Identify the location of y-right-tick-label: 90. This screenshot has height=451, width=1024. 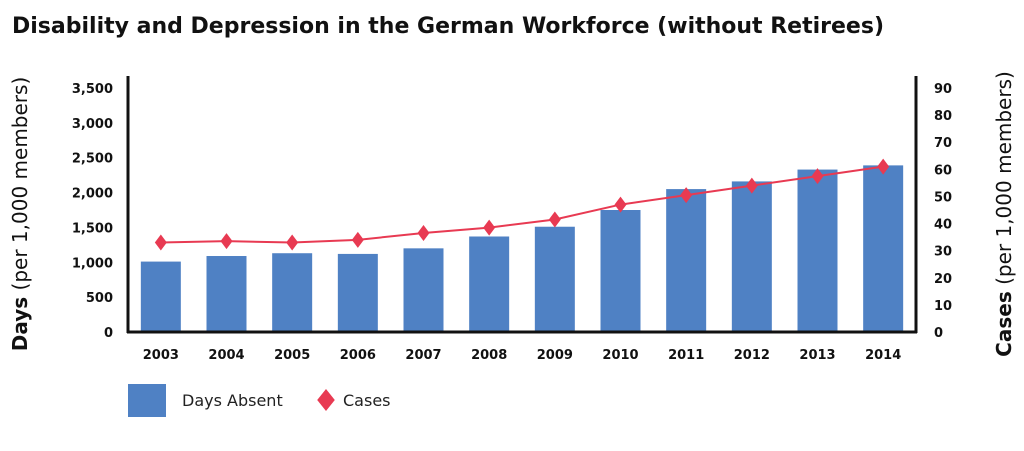
(943, 89).